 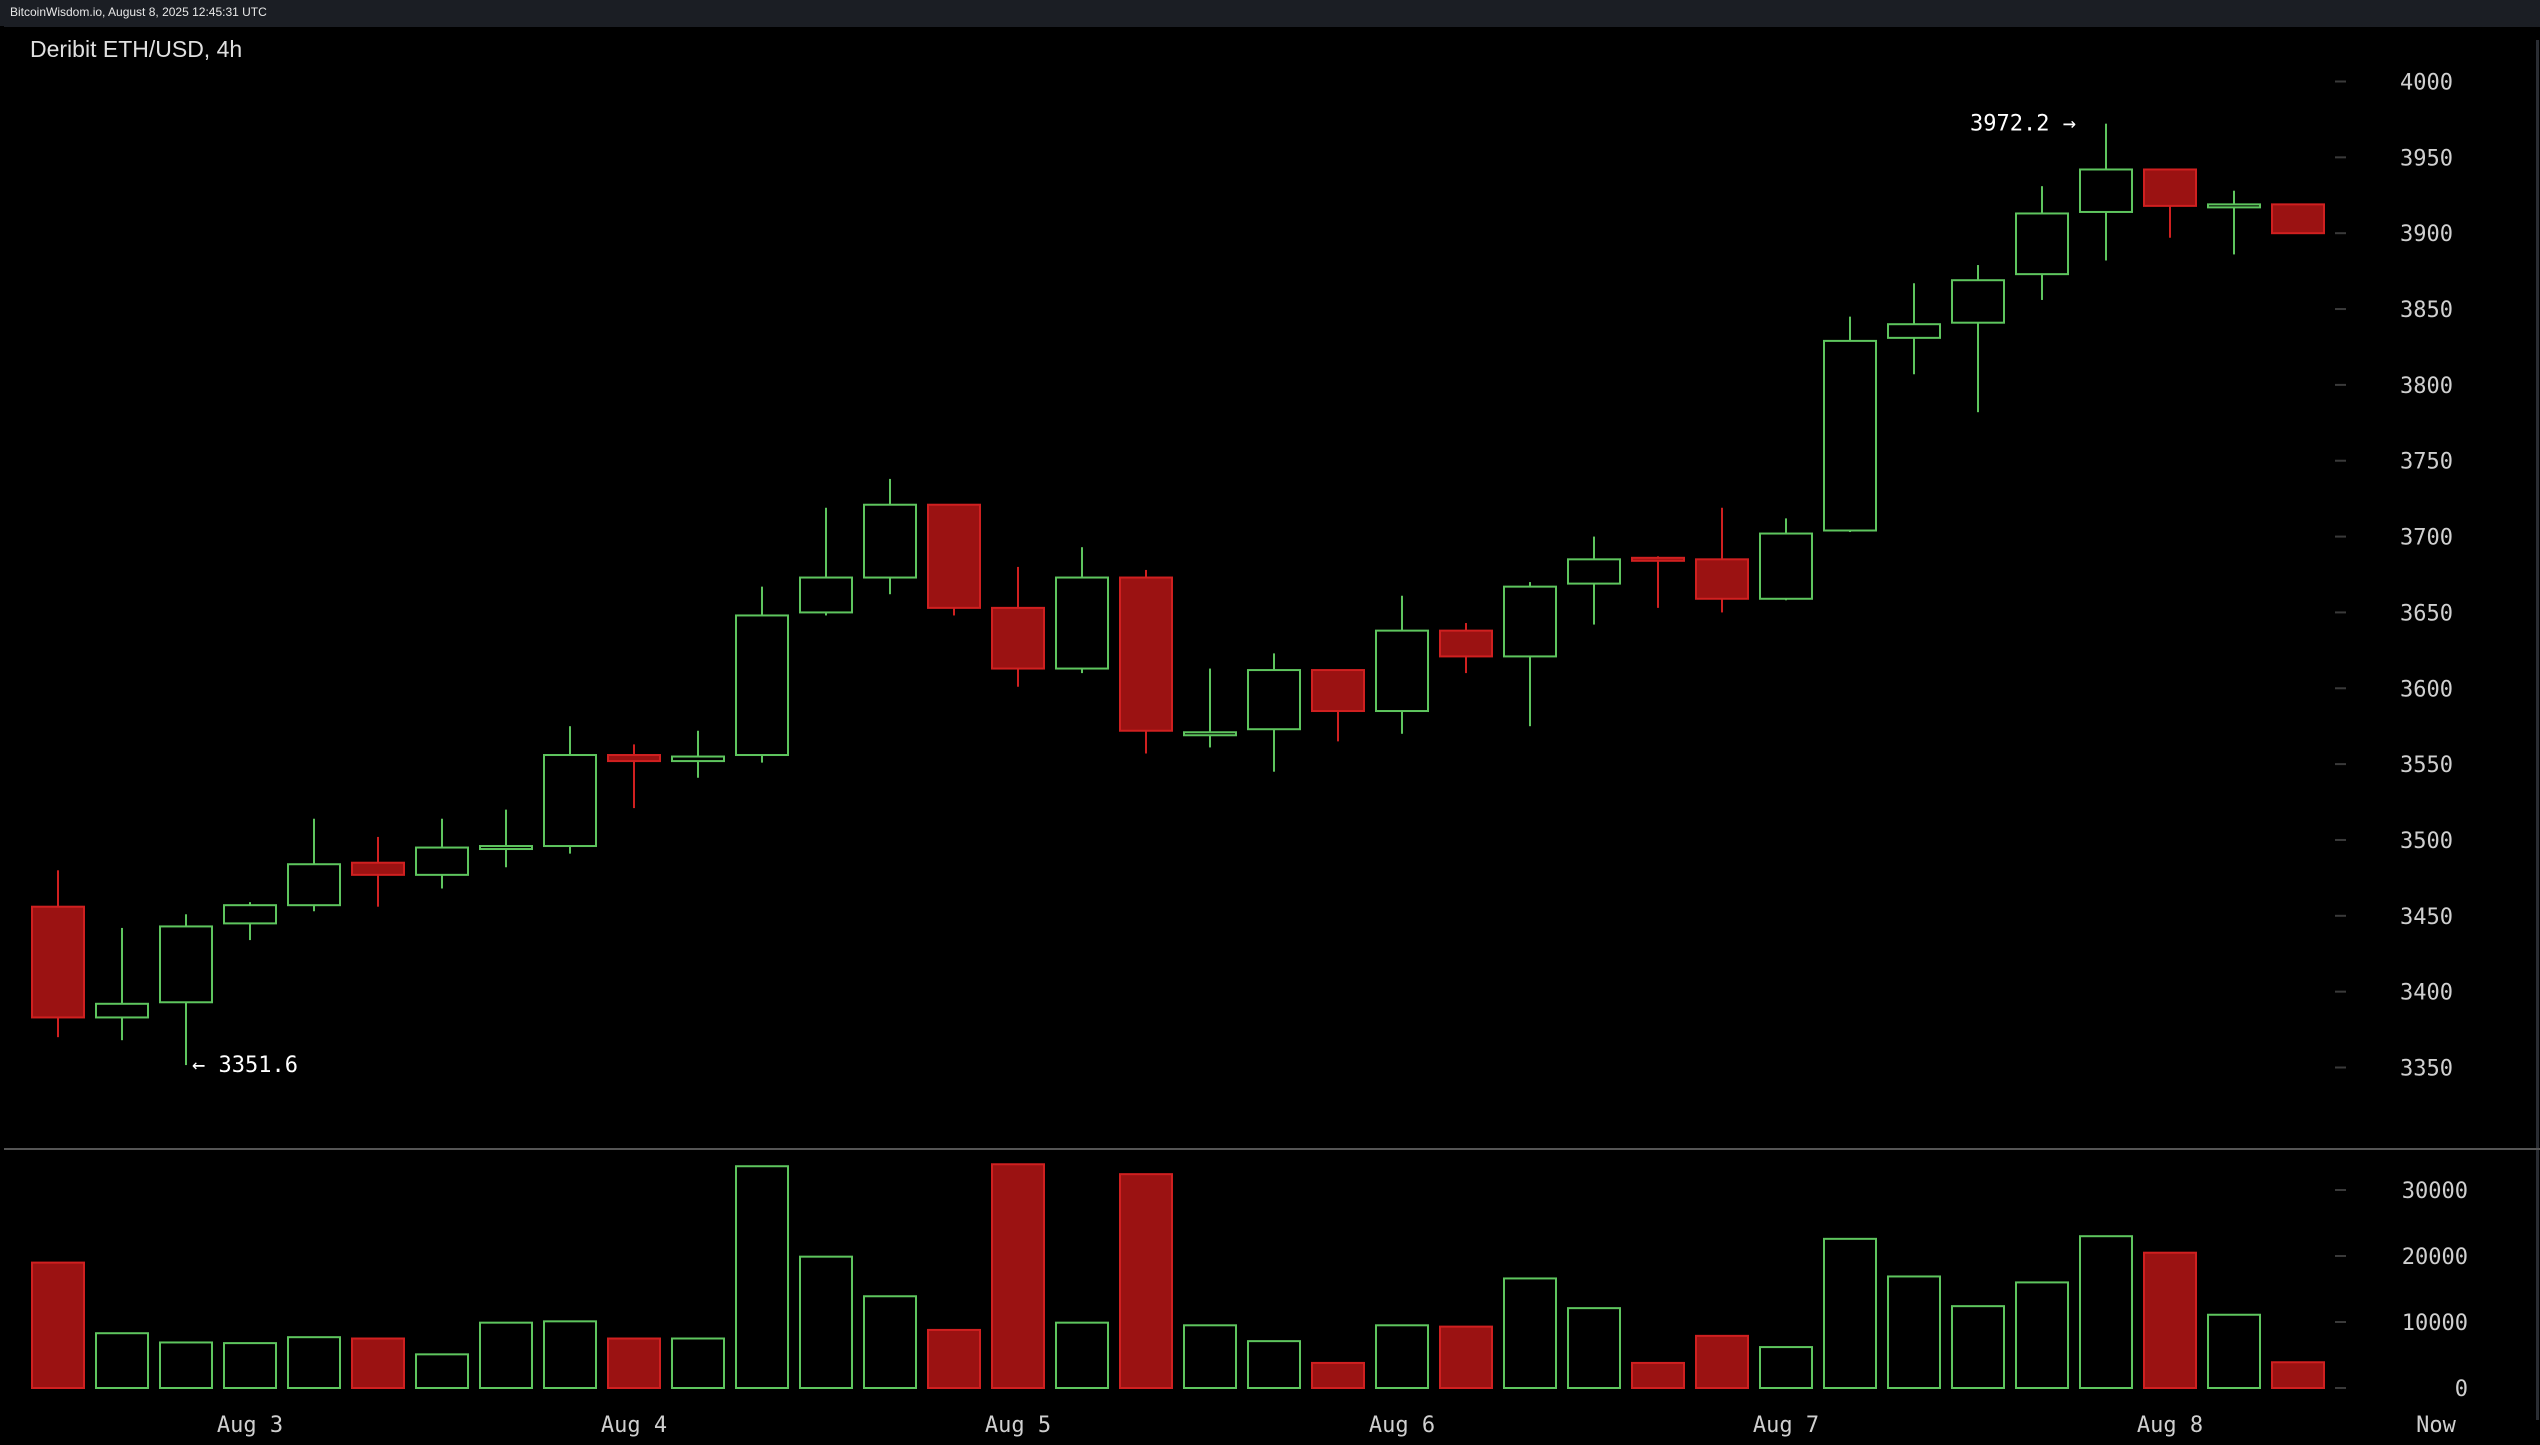 I want to click on price-tick-label: 4000, so click(x=2426, y=83).